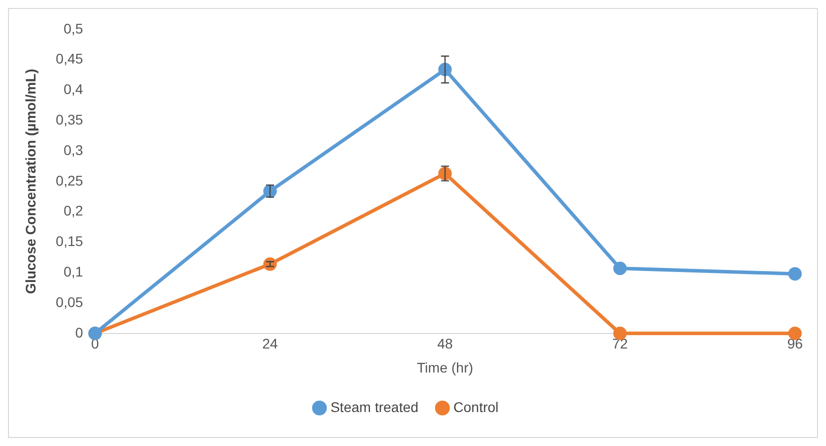  Describe the element at coordinates (74, 150) in the screenshot. I see `y-tick-label: 0,3` at that location.